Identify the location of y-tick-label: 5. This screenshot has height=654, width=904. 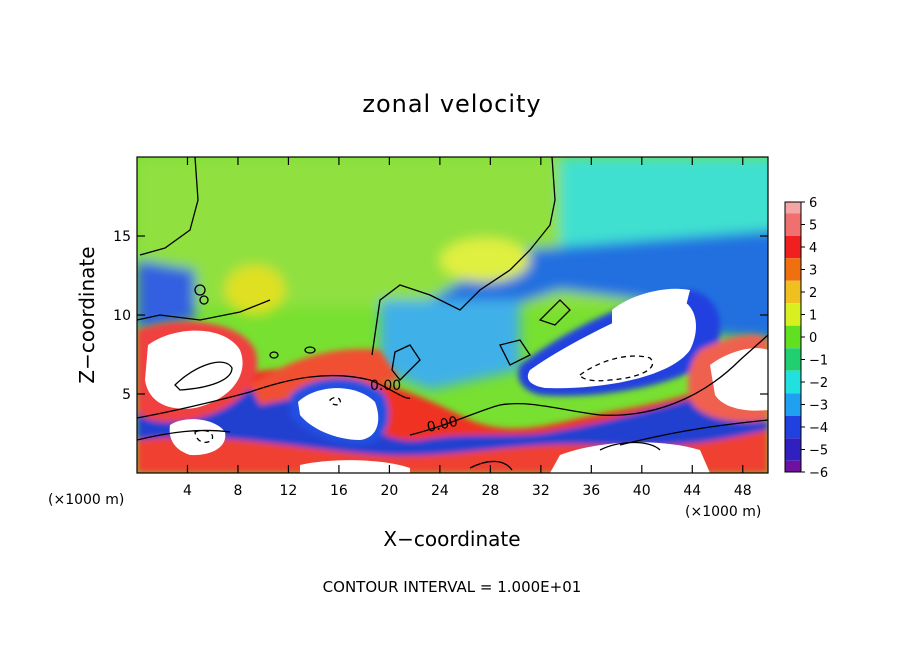
(126, 395).